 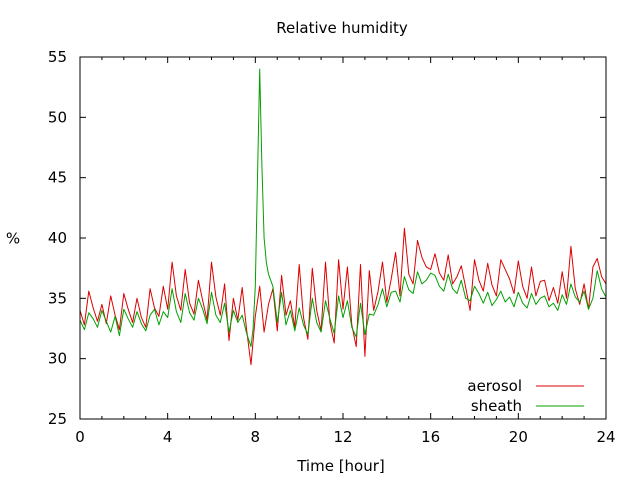 I want to click on y-tick-label: 45, so click(x=57, y=178).